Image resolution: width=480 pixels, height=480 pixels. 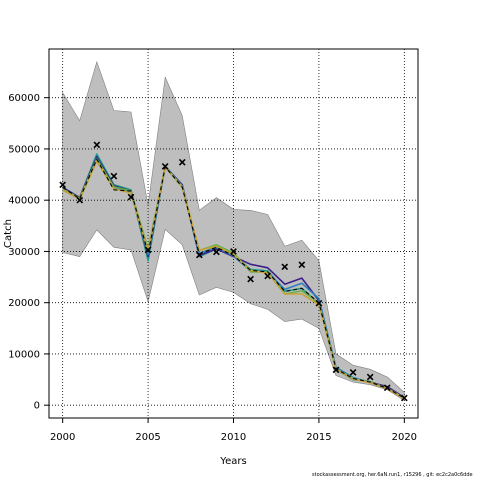 I want to click on x-tick-label: 2020, so click(x=404, y=437).